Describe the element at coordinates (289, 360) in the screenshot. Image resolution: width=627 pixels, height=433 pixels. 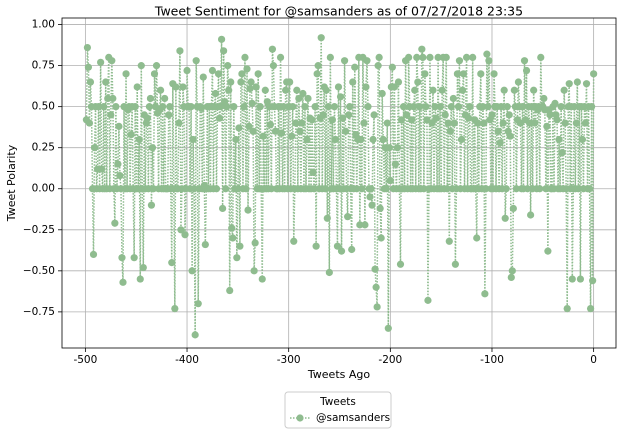
I see `x-tick-label: -300` at that location.